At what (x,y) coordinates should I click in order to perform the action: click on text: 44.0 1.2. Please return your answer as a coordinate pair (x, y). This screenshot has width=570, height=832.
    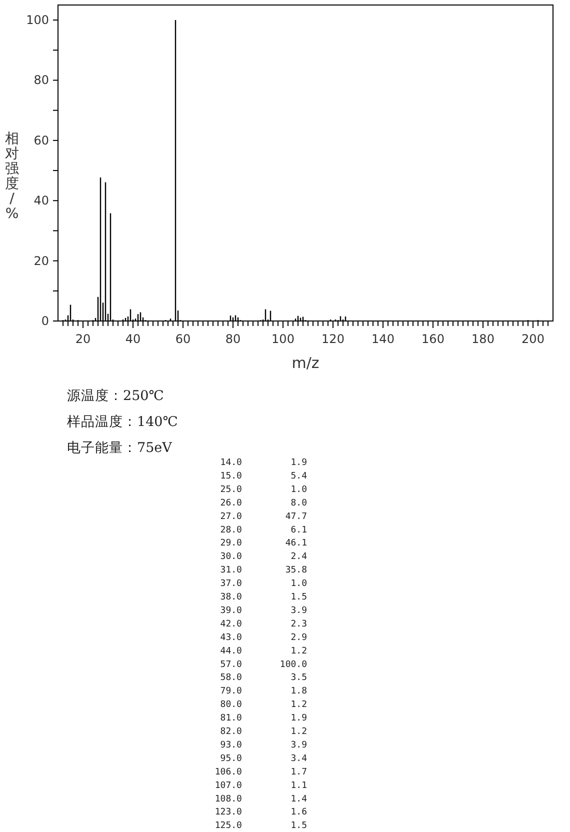
    Looking at the image, I should click on (255, 651).